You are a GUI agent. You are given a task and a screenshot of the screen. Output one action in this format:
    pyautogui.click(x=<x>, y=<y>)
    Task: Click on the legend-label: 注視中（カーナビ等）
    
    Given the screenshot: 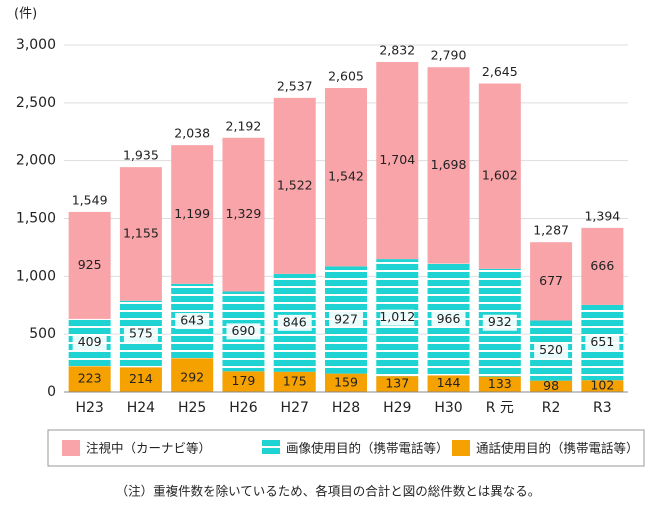 What is the action you would take?
    pyautogui.click(x=148, y=448)
    